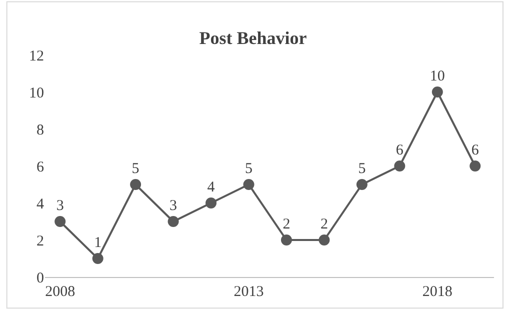  I want to click on chart-title: Post Behavior, so click(253, 38).